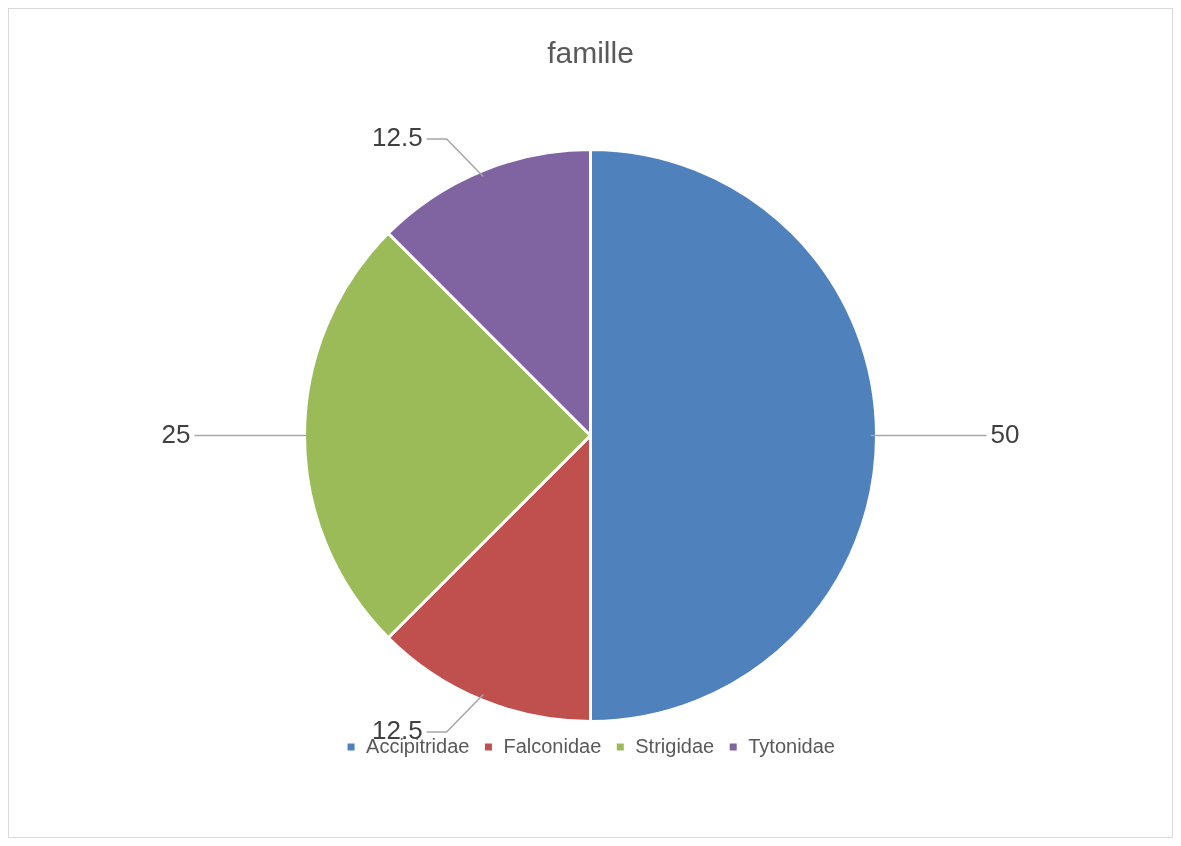 The image size is (1181, 846). Describe the element at coordinates (791, 745) in the screenshot. I see `legend-label: Tytonidae` at that location.